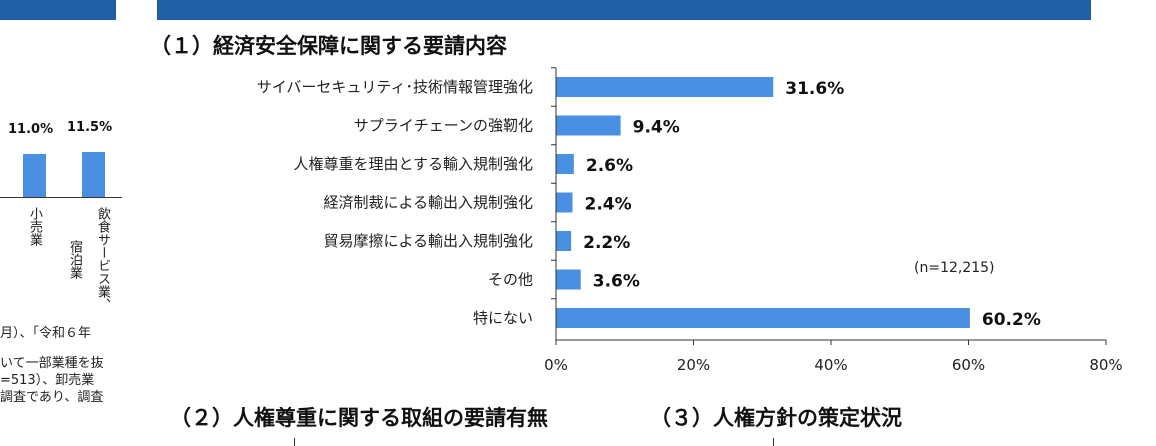  Describe the element at coordinates (606, 243) in the screenshot. I see `data-label: 2.2%` at that location.